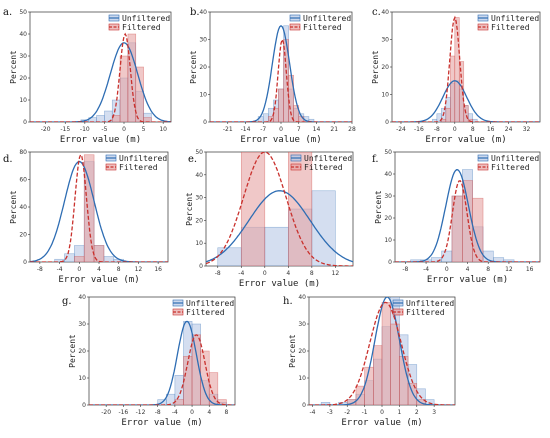 The image size is (550, 438). Describe the element at coordinates (376, 12) in the screenshot. I see `panel-label: c.` at that location.